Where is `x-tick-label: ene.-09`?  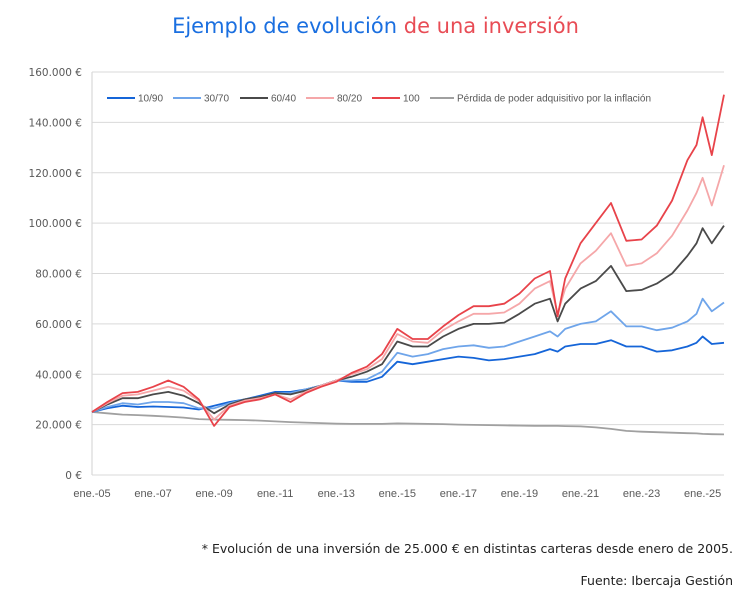
x-tick-label: ene.-09 is located at coordinates (213, 494).